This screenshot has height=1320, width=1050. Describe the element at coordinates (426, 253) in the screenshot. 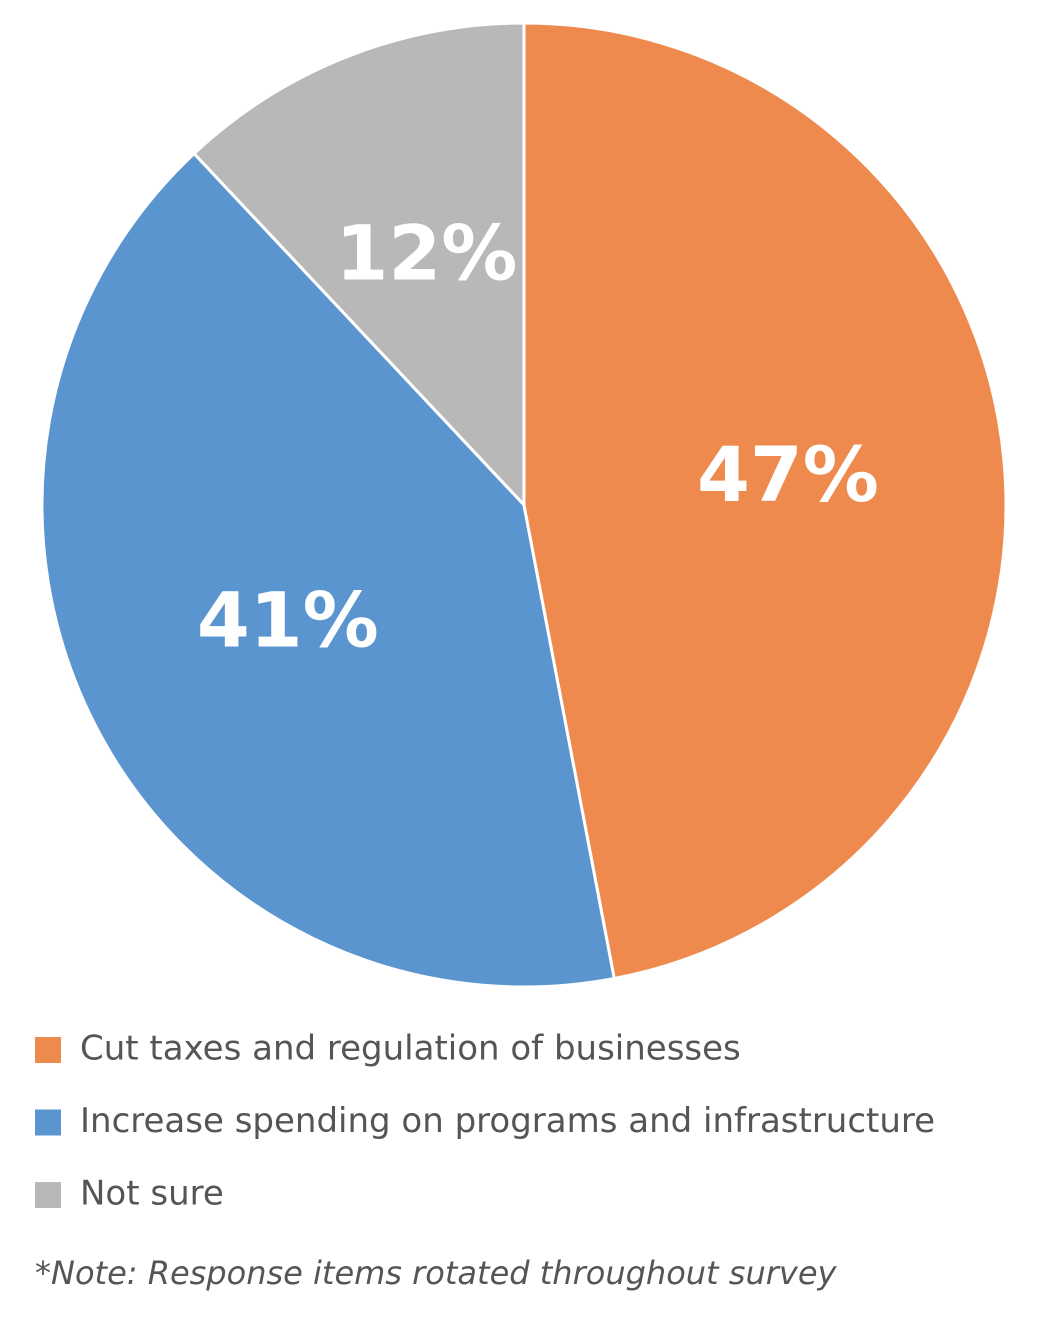

I see `data-label: 12%` at that location.